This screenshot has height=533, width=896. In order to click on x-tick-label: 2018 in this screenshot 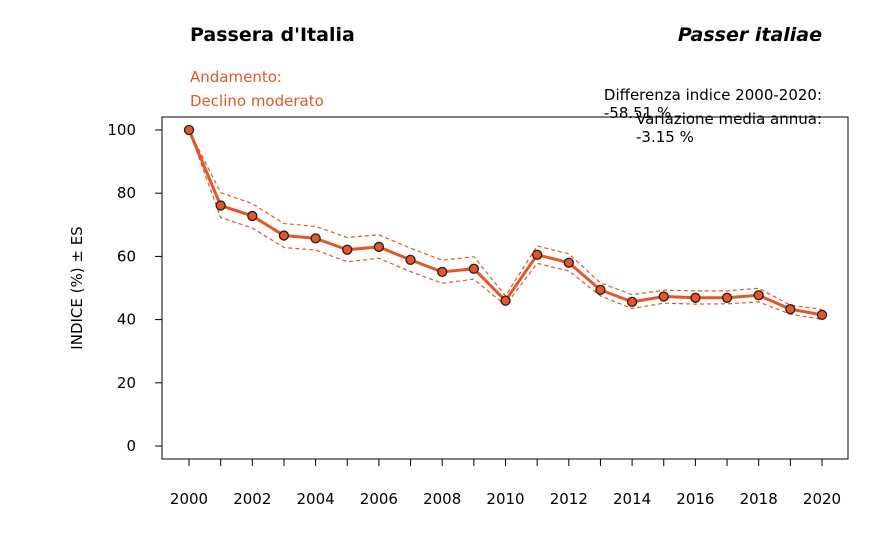, I will do `click(759, 499)`.